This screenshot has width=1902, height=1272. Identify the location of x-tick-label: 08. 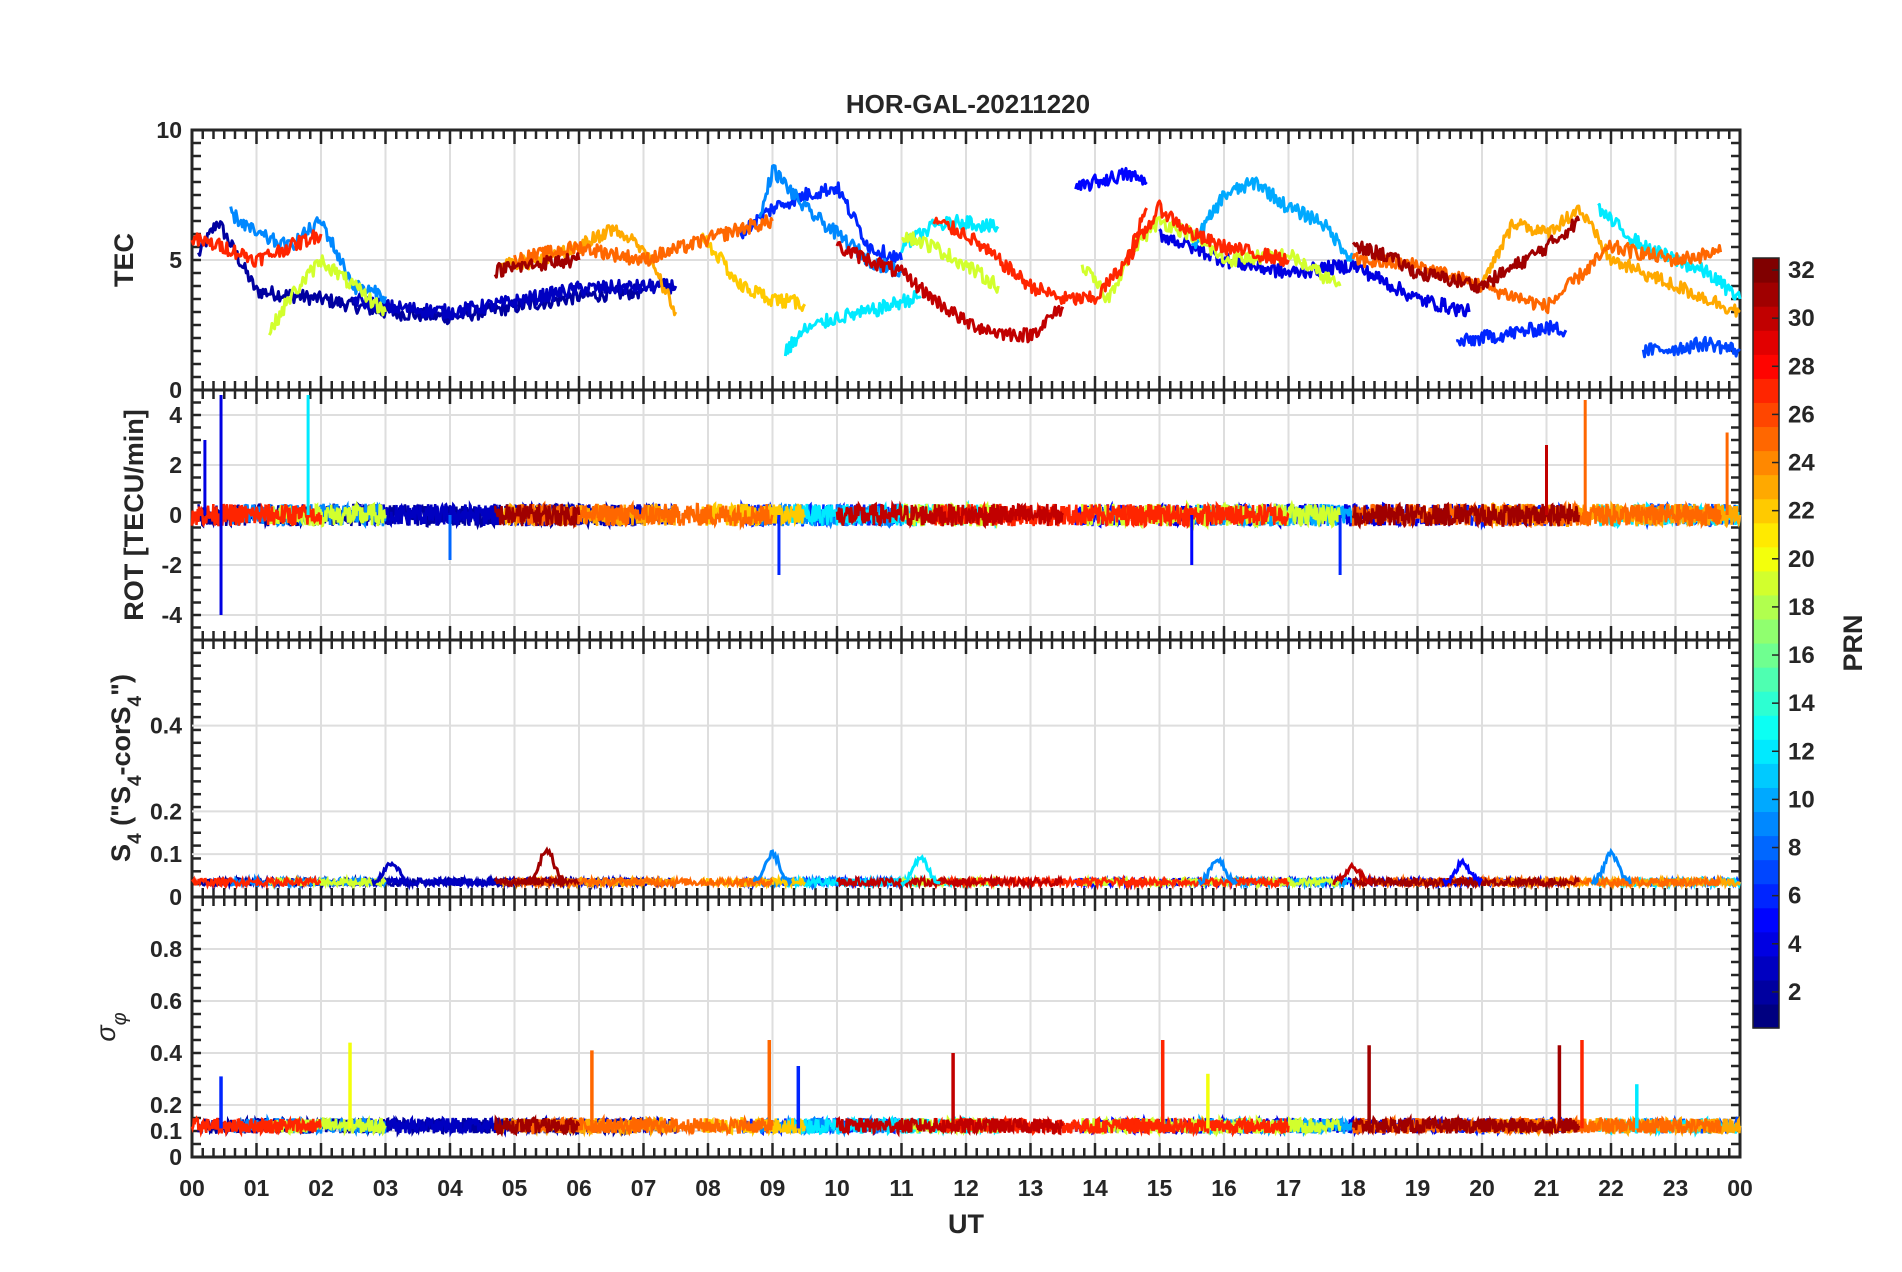
(708, 1188).